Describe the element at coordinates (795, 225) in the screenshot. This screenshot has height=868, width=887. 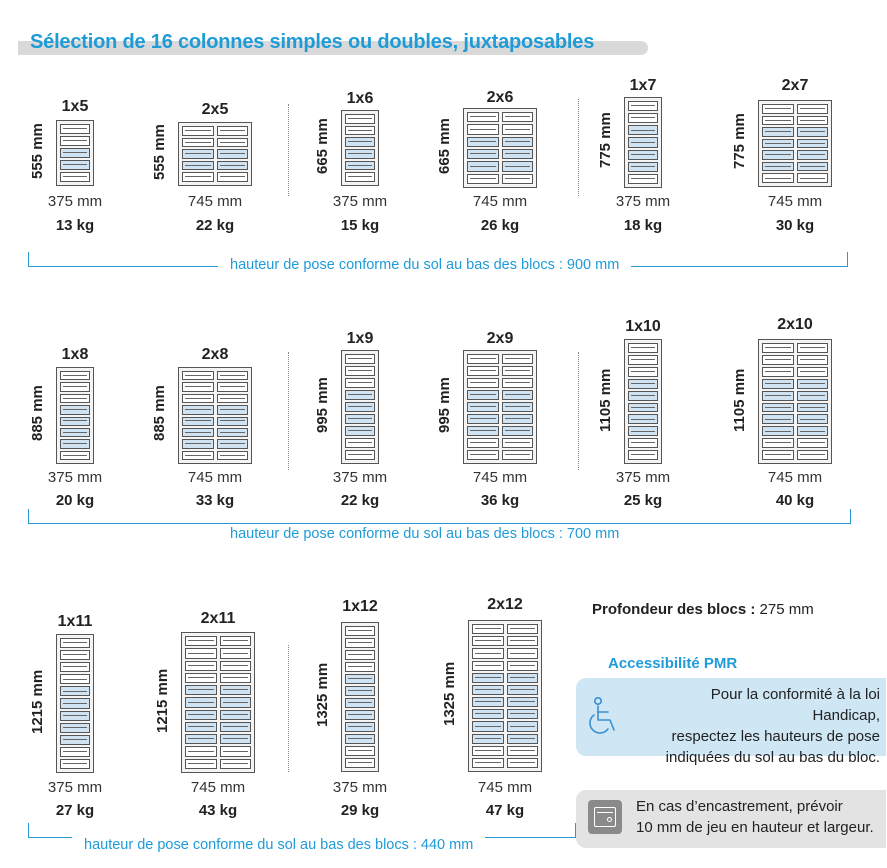
I see `weight-label: 30 kg` at that location.